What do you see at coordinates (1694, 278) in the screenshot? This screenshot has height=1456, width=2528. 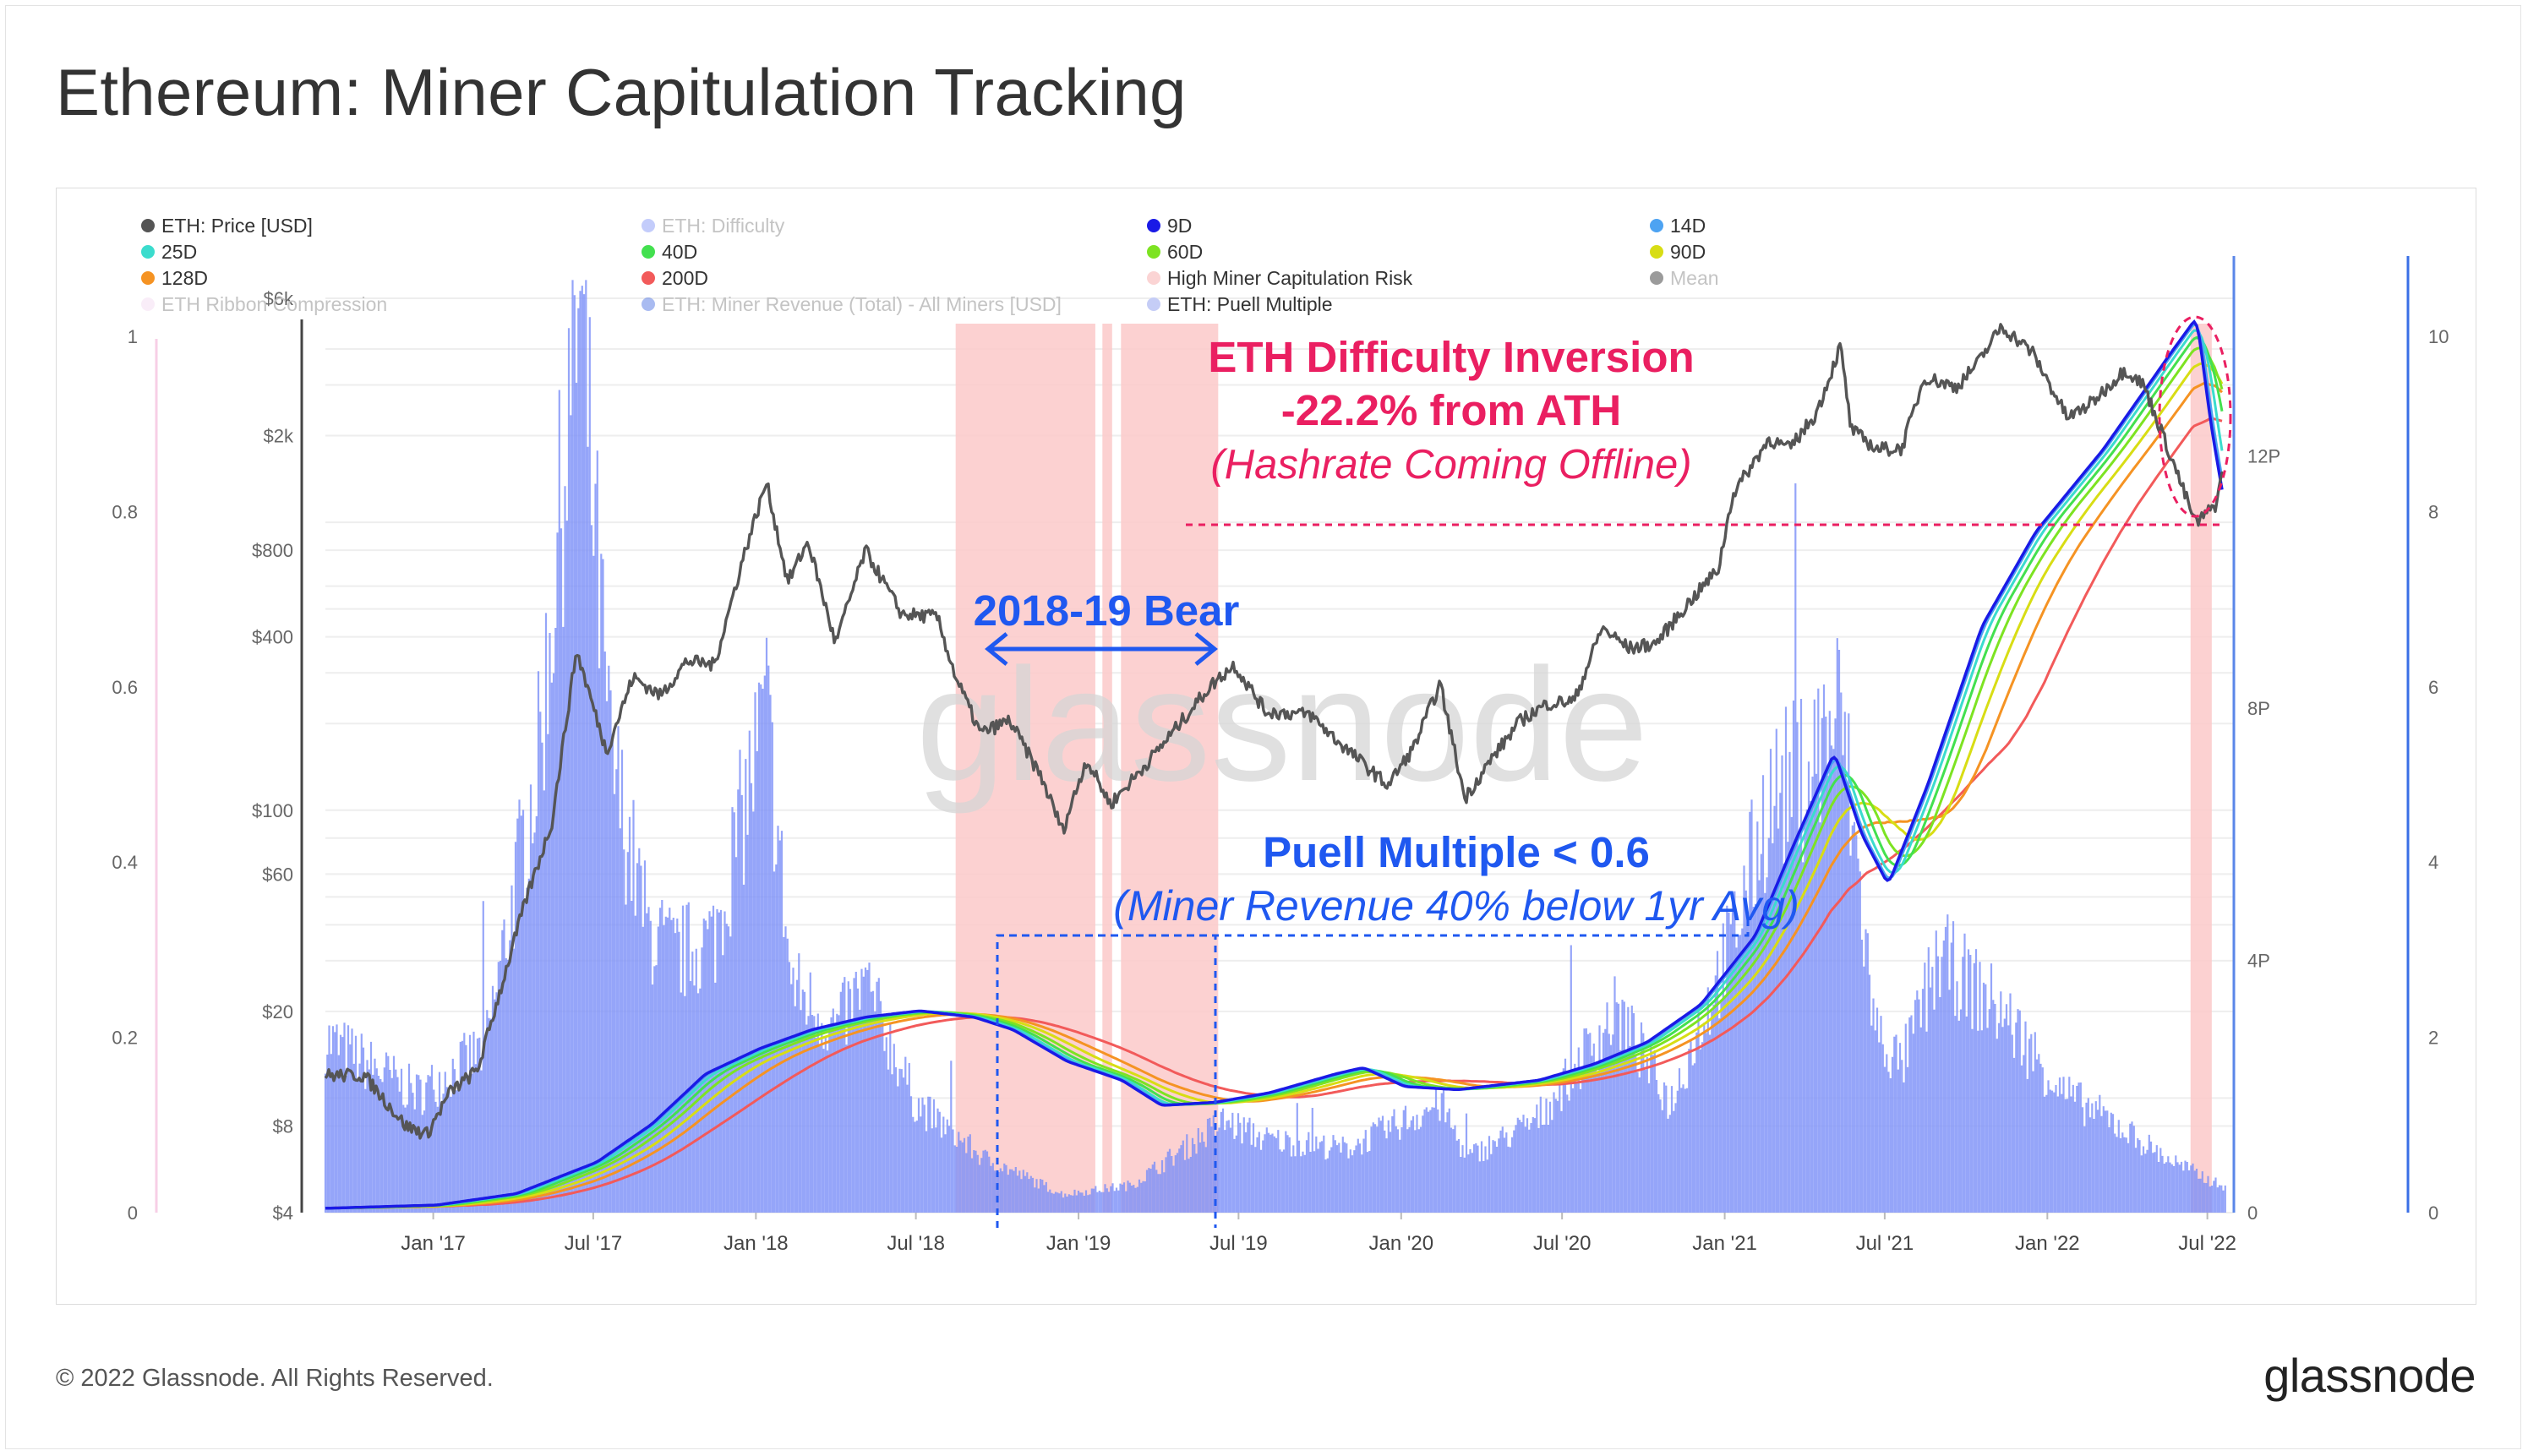 I see `legend-item-label: Mean` at bounding box center [1694, 278].